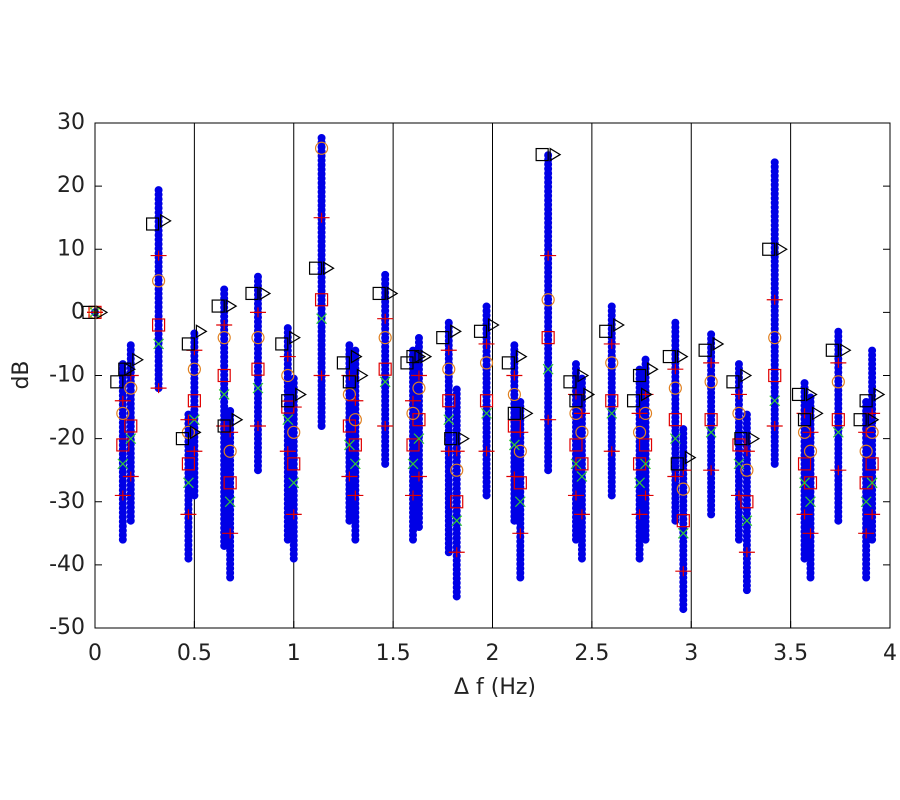 This screenshot has width=900, height=800. I want to click on y-tick-label: 20, so click(71, 185).